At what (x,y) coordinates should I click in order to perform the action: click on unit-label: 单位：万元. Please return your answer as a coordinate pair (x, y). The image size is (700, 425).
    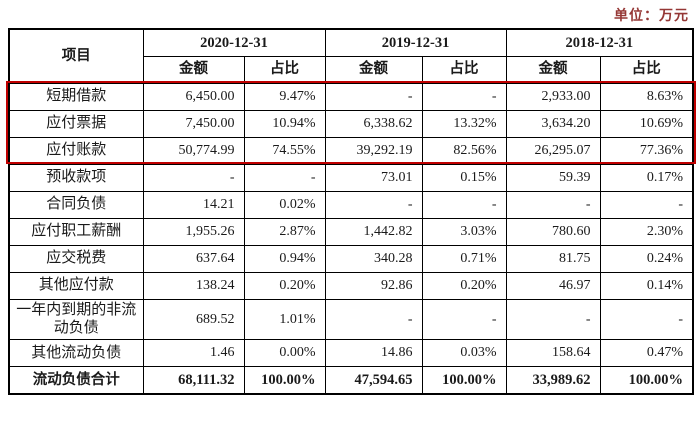
    Looking at the image, I should click on (651, 16).